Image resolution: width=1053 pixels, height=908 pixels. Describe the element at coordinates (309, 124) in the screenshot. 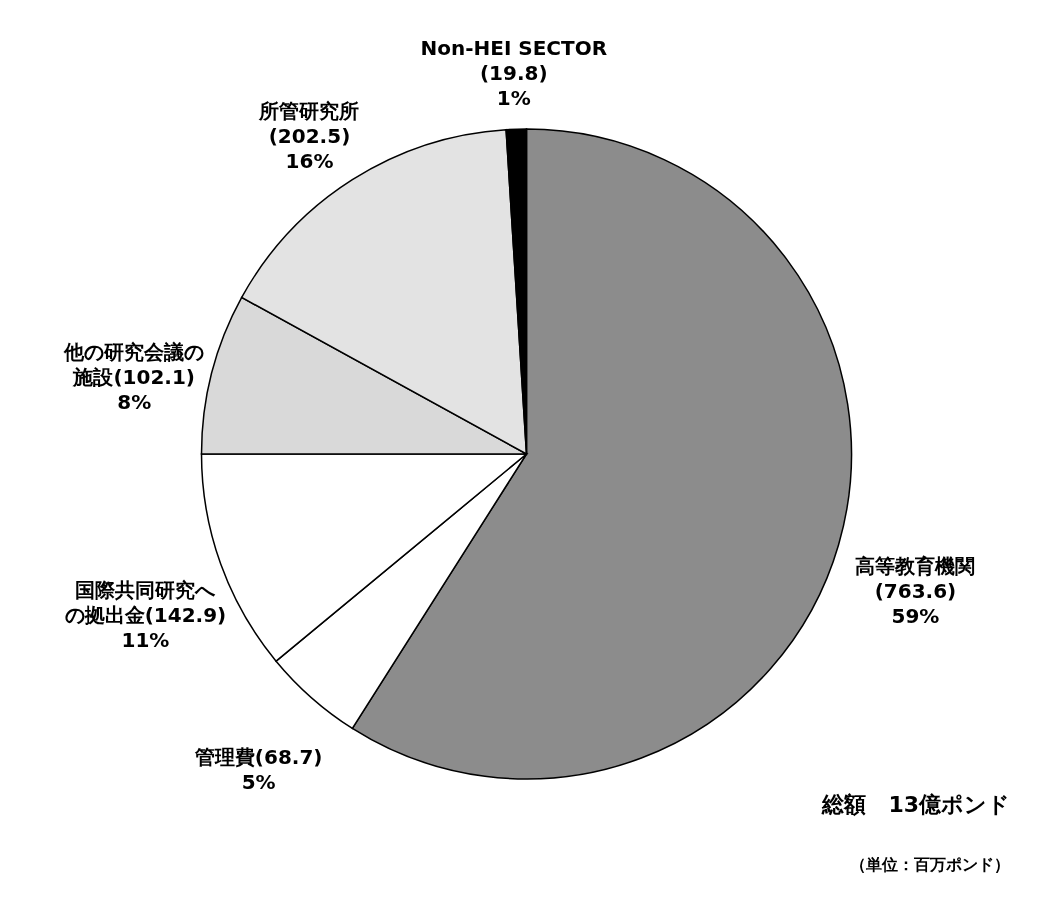

I see `slice-label: 所管研究所(202.5)` at that location.